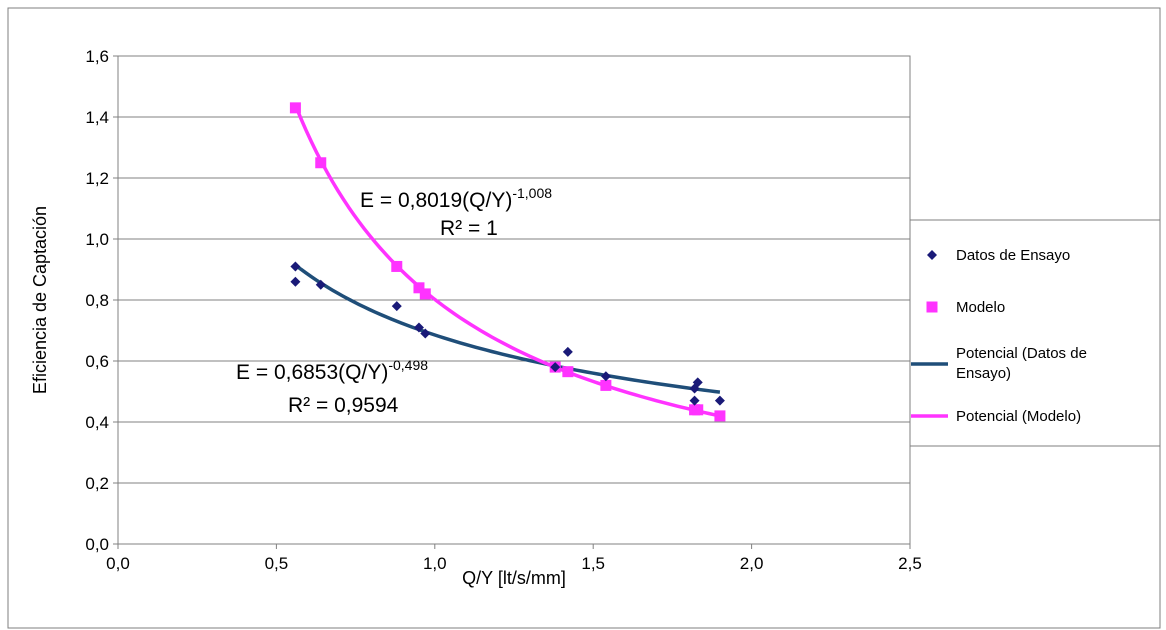 This screenshot has height=630, width=1166. Describe the element at coordinates (980, 307) in the screenshot. I see `legend-label: Modelo` at that location.